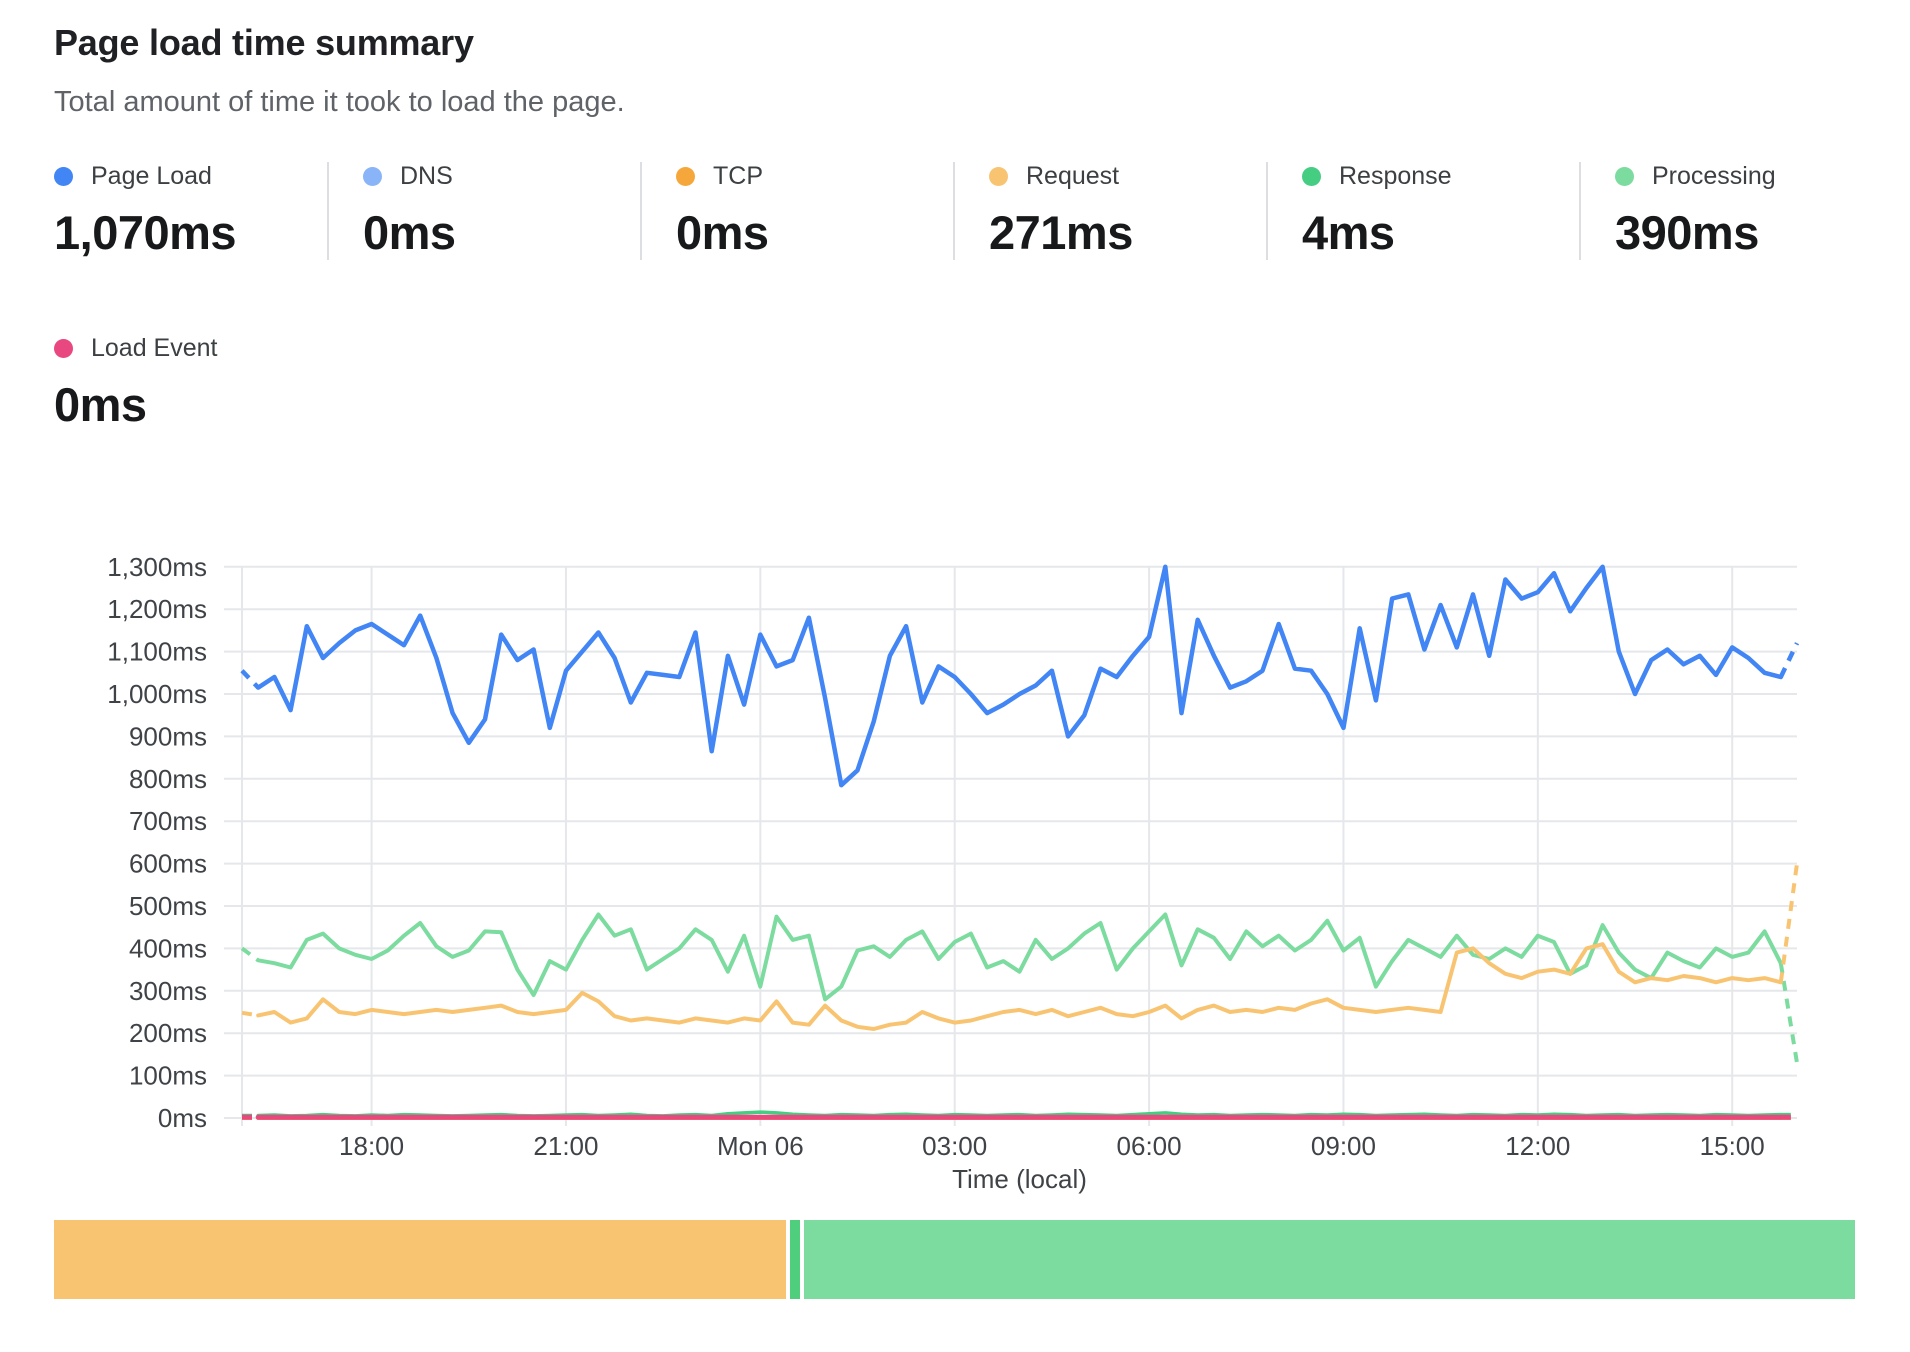 The image size is (1910, 1352). I want to click on stat-page-load: Page Load 1,070ms, so click(190, 211).